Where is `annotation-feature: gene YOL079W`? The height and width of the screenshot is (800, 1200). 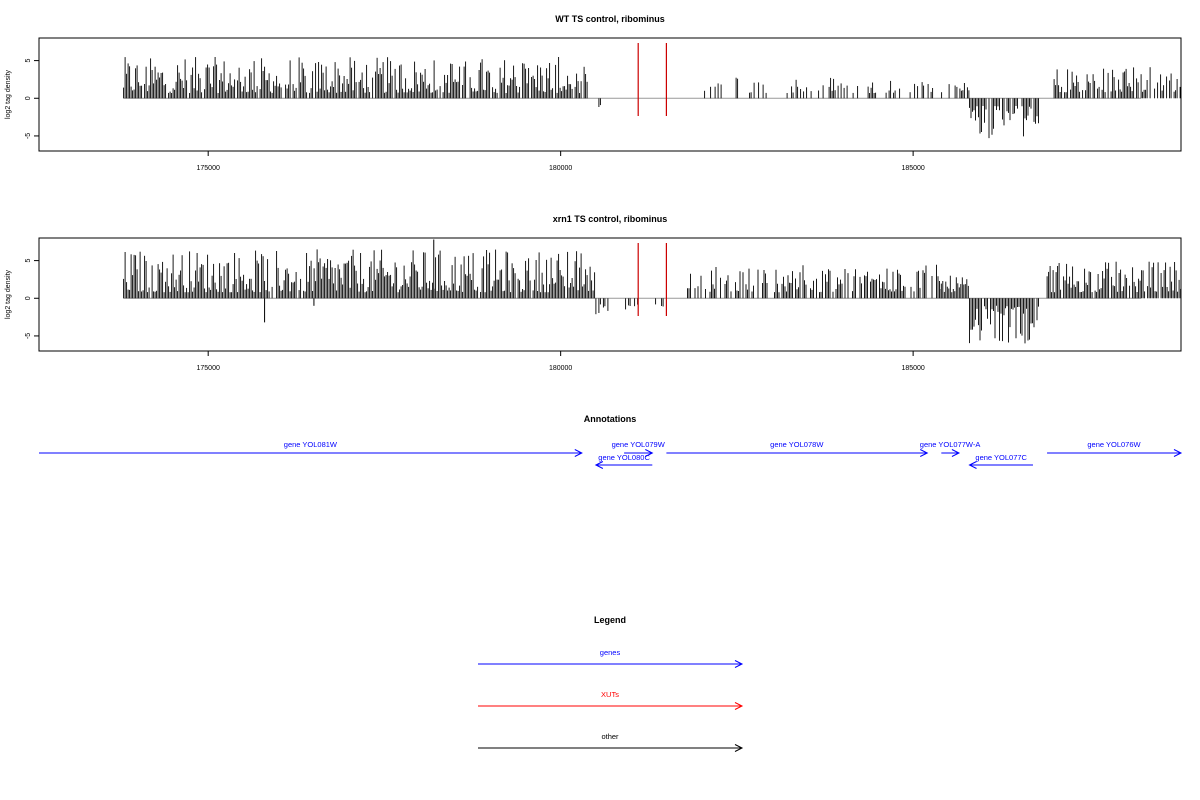 annotation-feature: gene YOL079W is located at coordinates (639, 448).